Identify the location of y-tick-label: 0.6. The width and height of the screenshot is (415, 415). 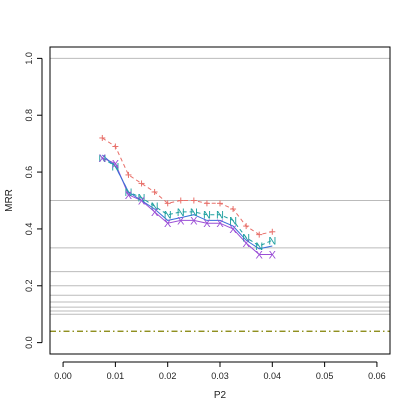
(29, 172).